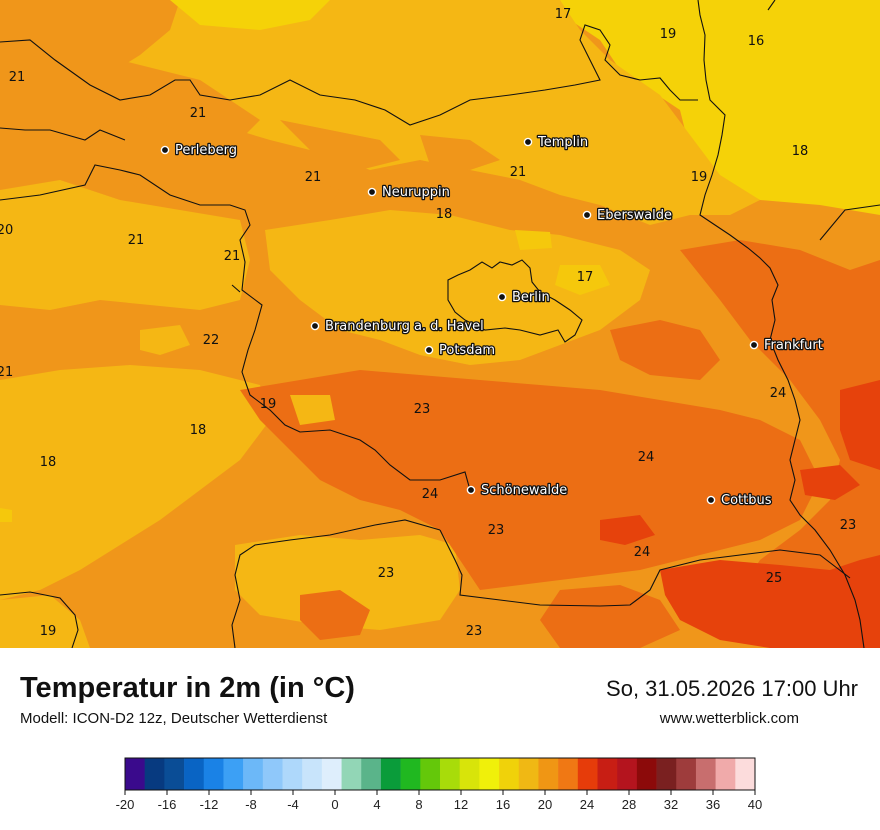 This screenshot has width=880, height=830. Describe the element at coordinates (167, 804) in the screenshot. I see `legend-tick-label: -16` at that location.